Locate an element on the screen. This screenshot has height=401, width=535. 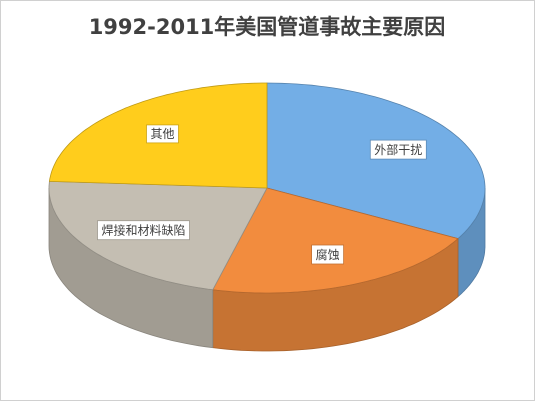
slice-label: 焊接和材料缺陷 is located at coordinates (143, 230).